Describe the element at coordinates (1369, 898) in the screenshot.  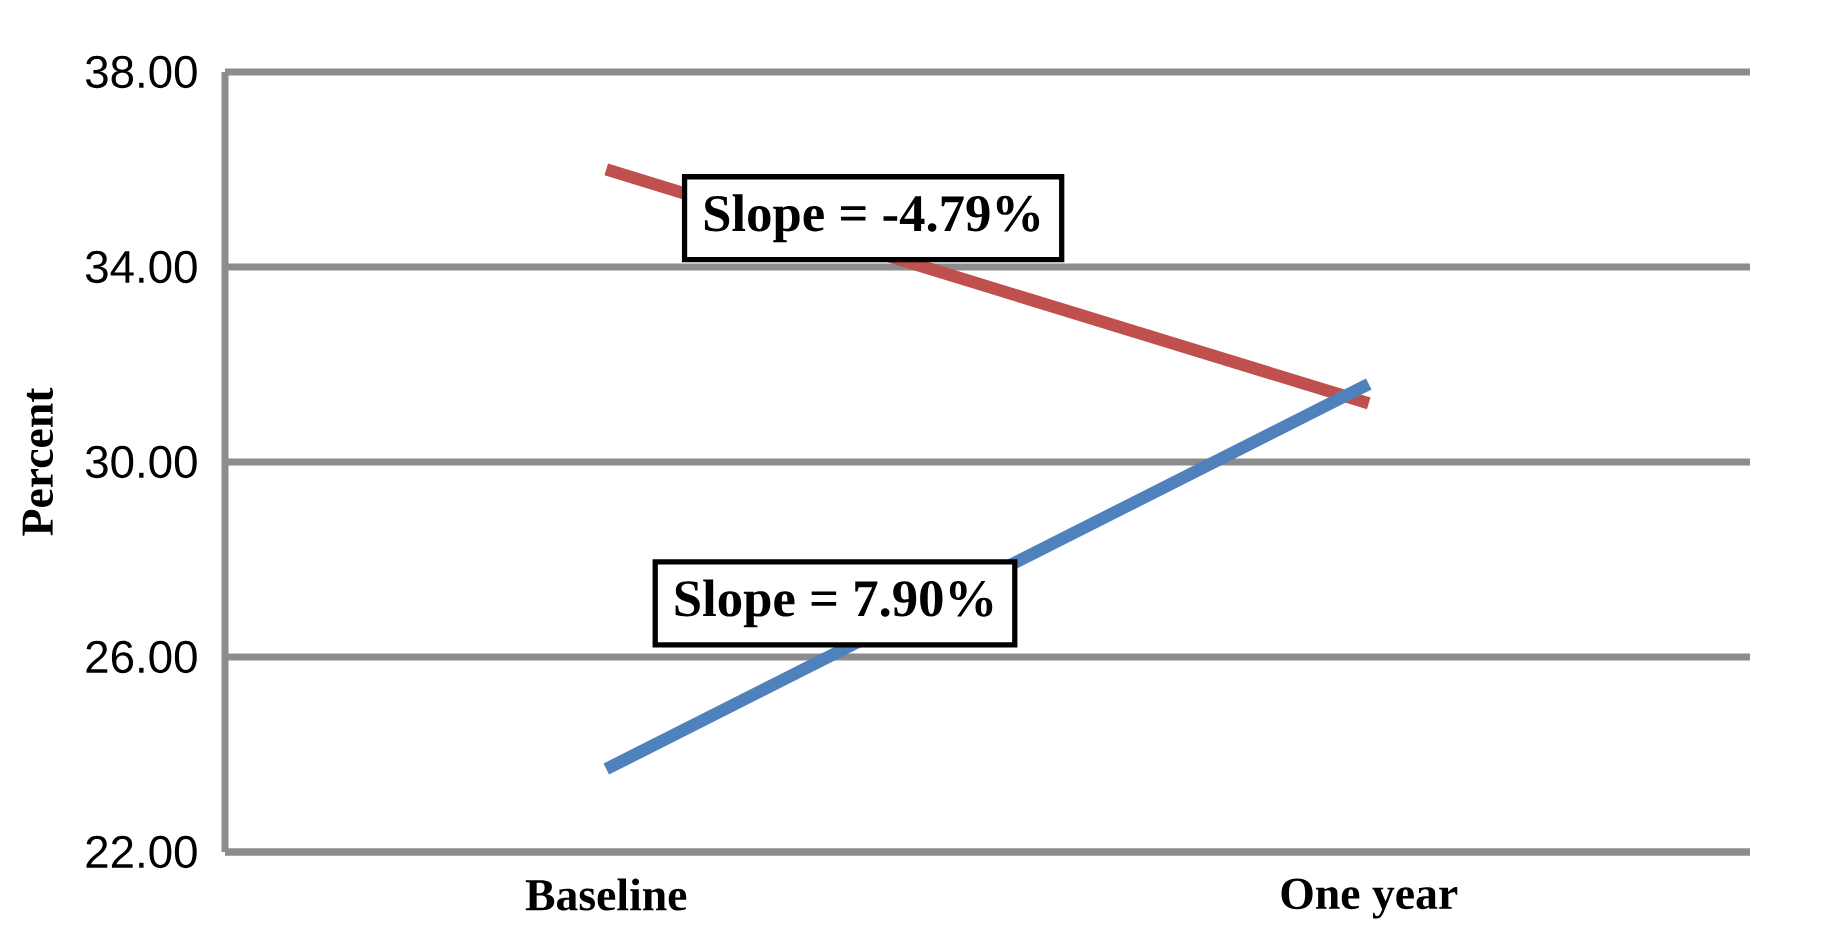
I see `x-tick-label: One year` at that location.